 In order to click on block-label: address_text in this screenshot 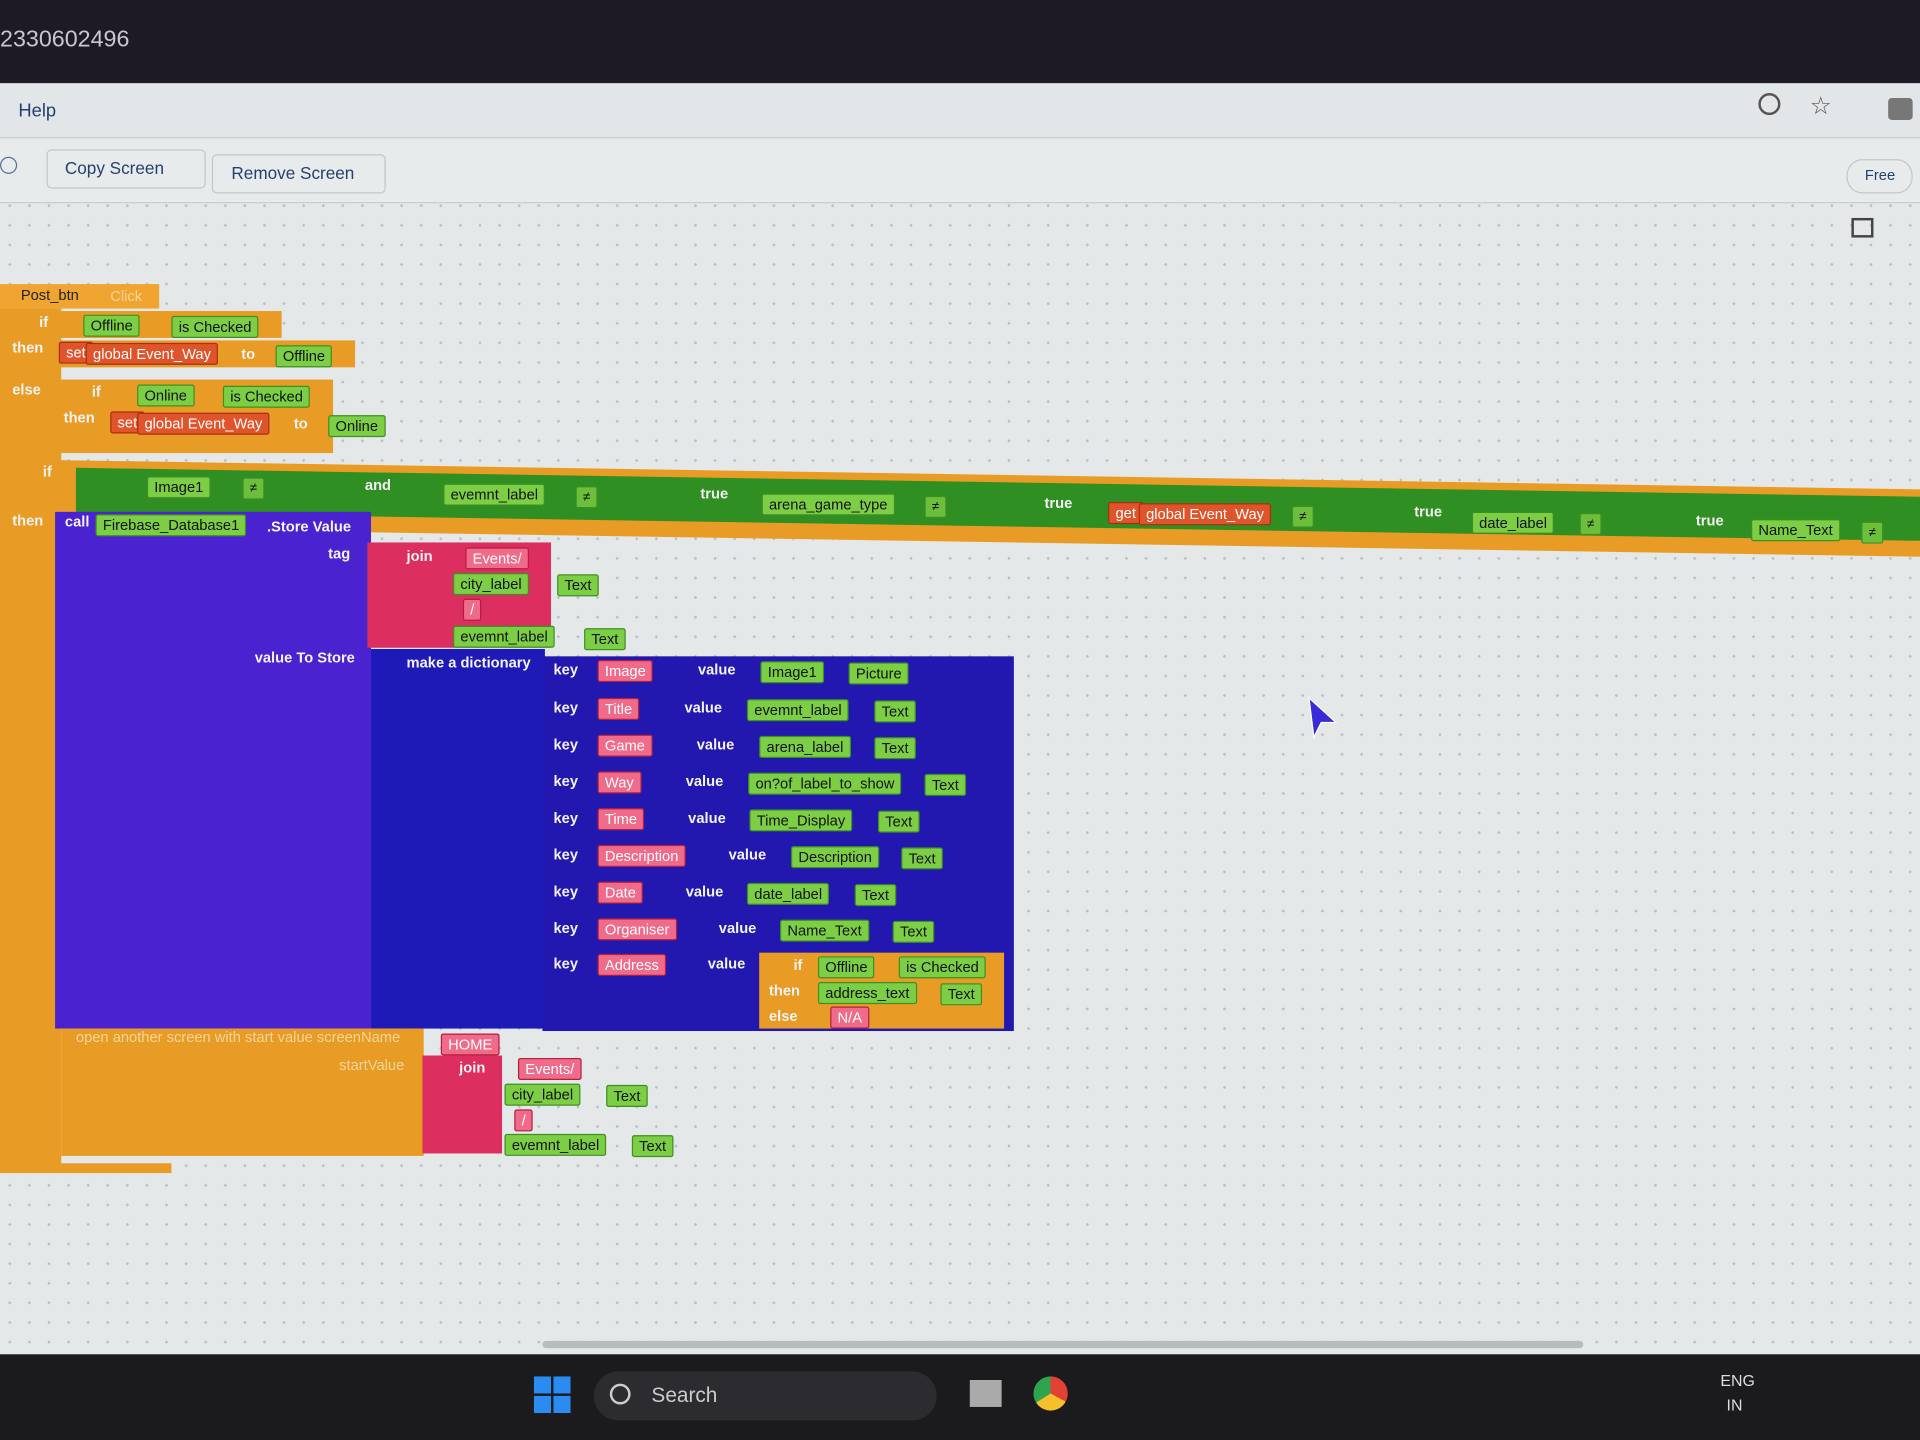, I will do `click(867, 993)`.